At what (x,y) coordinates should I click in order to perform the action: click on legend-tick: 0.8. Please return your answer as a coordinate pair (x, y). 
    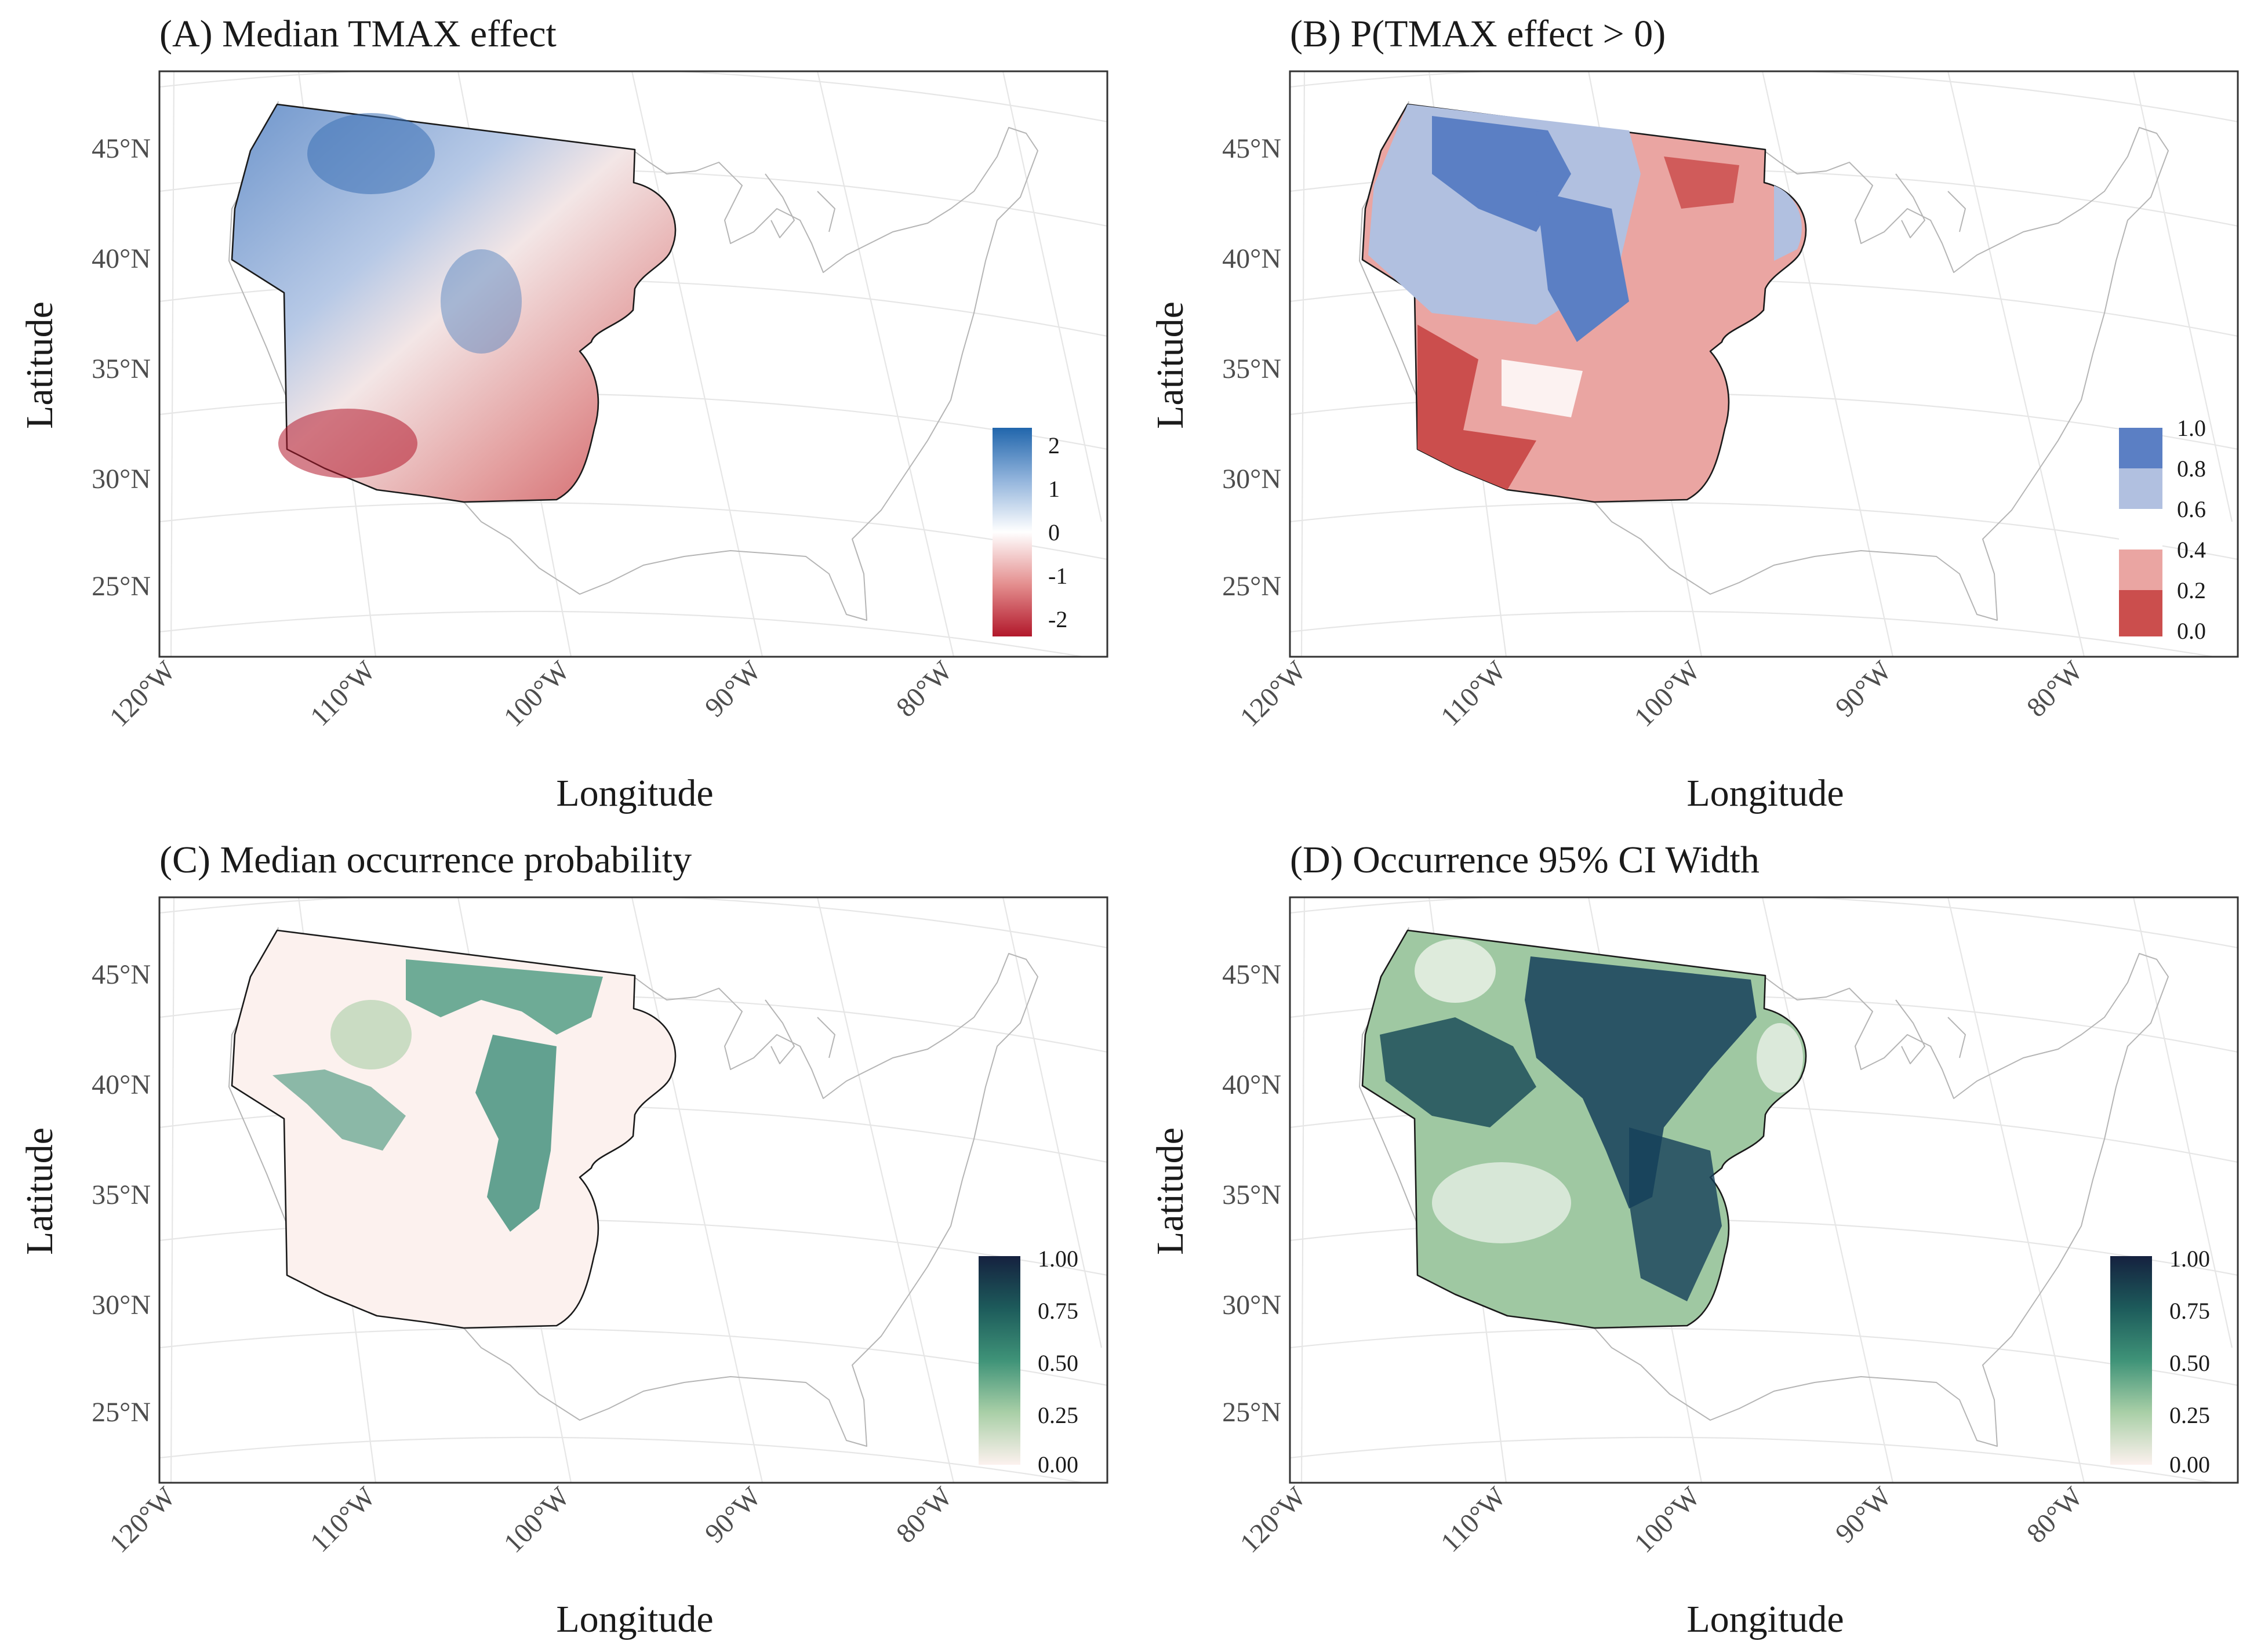
    Looking at the image, I should click on (2191, 469).